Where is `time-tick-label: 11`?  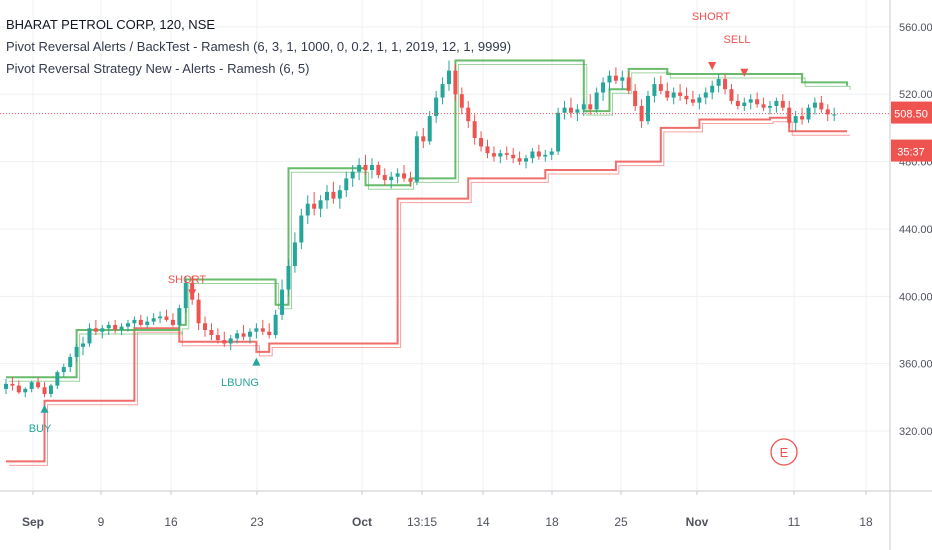
time-tick-label: 11 is located at coordinates (794, 522).